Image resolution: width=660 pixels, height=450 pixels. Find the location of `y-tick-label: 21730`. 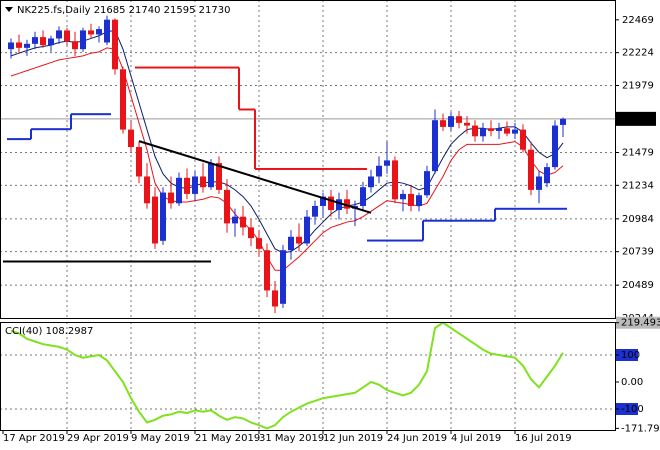

y-tick-label: 21730 is located at coordinates (638, 119).